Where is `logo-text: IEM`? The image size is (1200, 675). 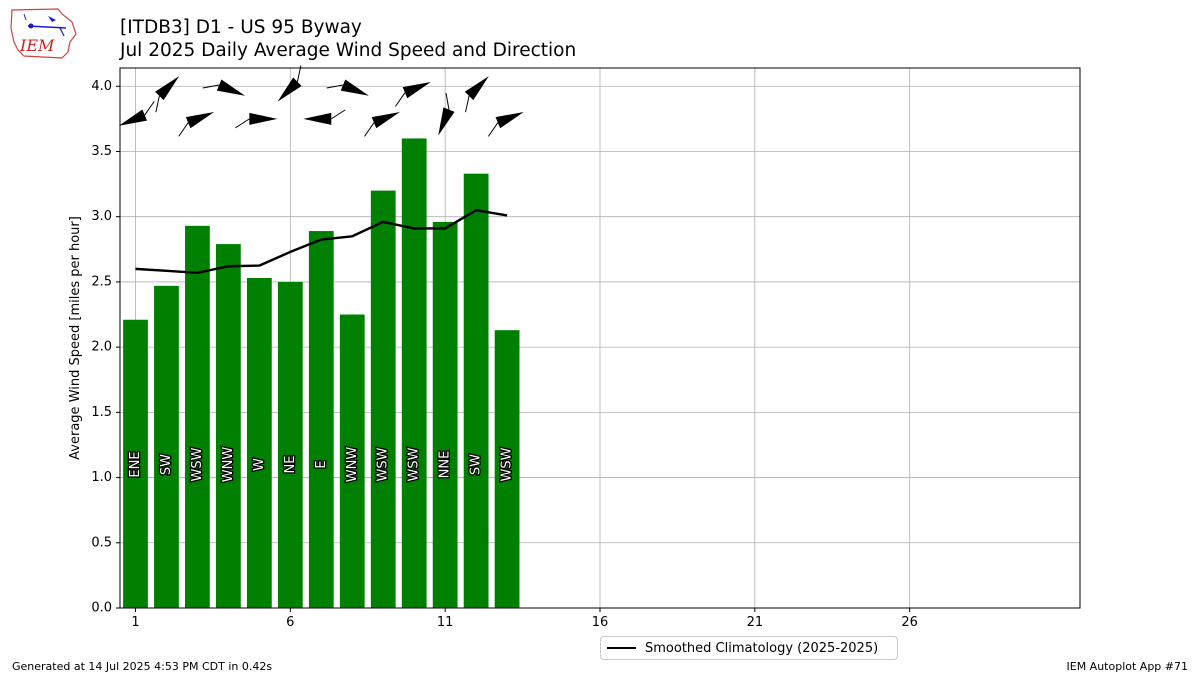 logo-text: IEM is located at coordinates (37, 45).